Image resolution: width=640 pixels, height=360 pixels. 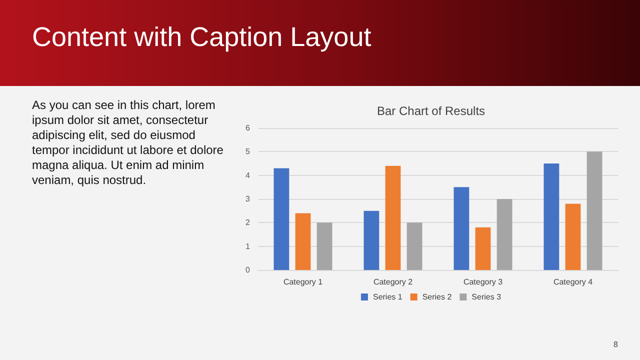 I want to click on y-tick-label: 3, so click(x=248, y=199).